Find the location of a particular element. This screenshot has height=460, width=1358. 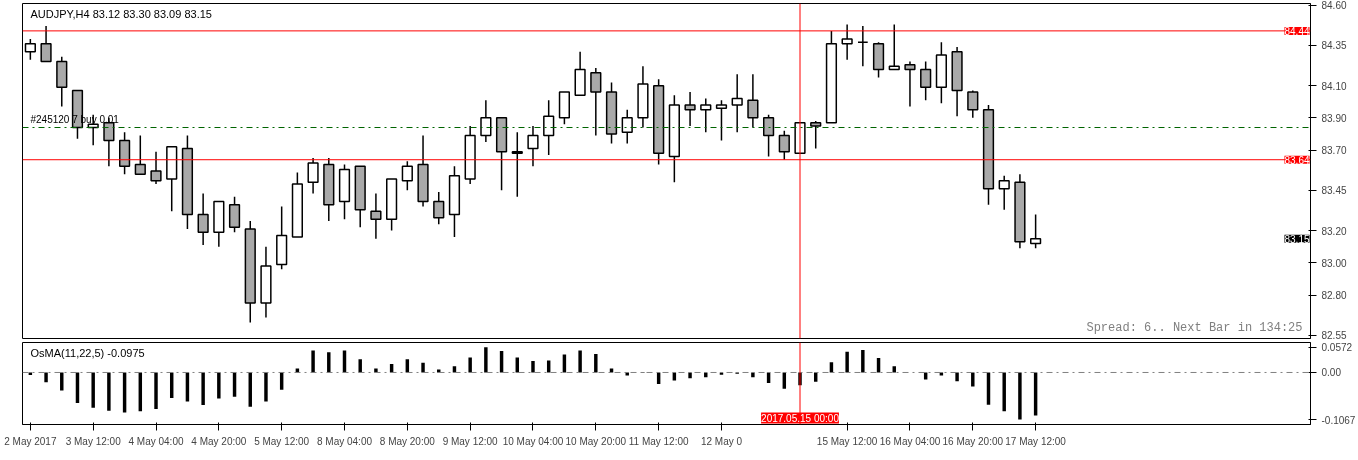

y-tick-label: 83.00 is located at coordinates (1334, 263).